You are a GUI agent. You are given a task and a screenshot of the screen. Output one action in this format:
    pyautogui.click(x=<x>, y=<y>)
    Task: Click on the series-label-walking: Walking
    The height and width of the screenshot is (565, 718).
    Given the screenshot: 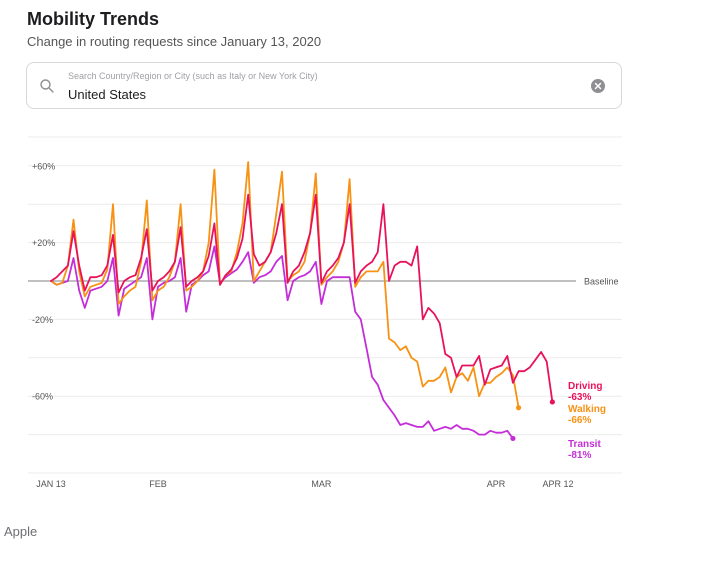 What is the action you would take?
    pyautogui.click(x=587, y=409)
    